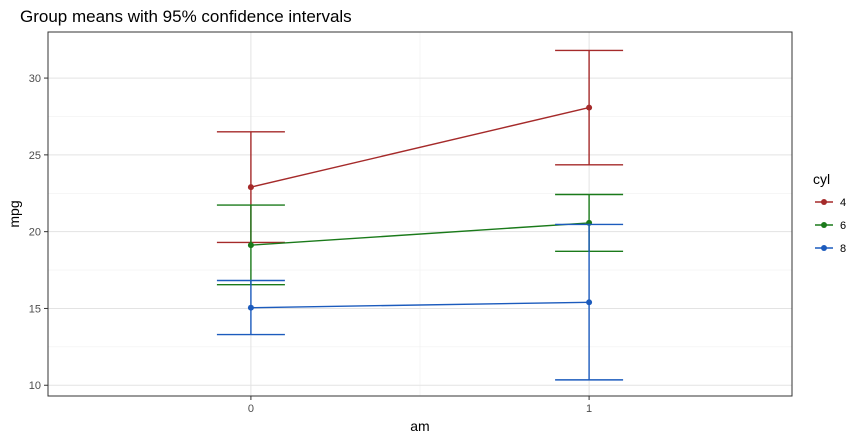 This screenshot has height=438, width=862. What do you see at coordinates (843, 203) in the screenshot?
I see `legend-label: 4` at bounding box center [843, 203].